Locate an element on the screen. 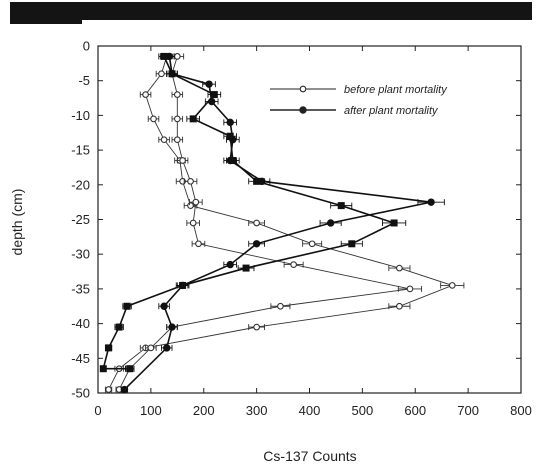  legend-label: before plant mortality is located at coordinates (396, 90).